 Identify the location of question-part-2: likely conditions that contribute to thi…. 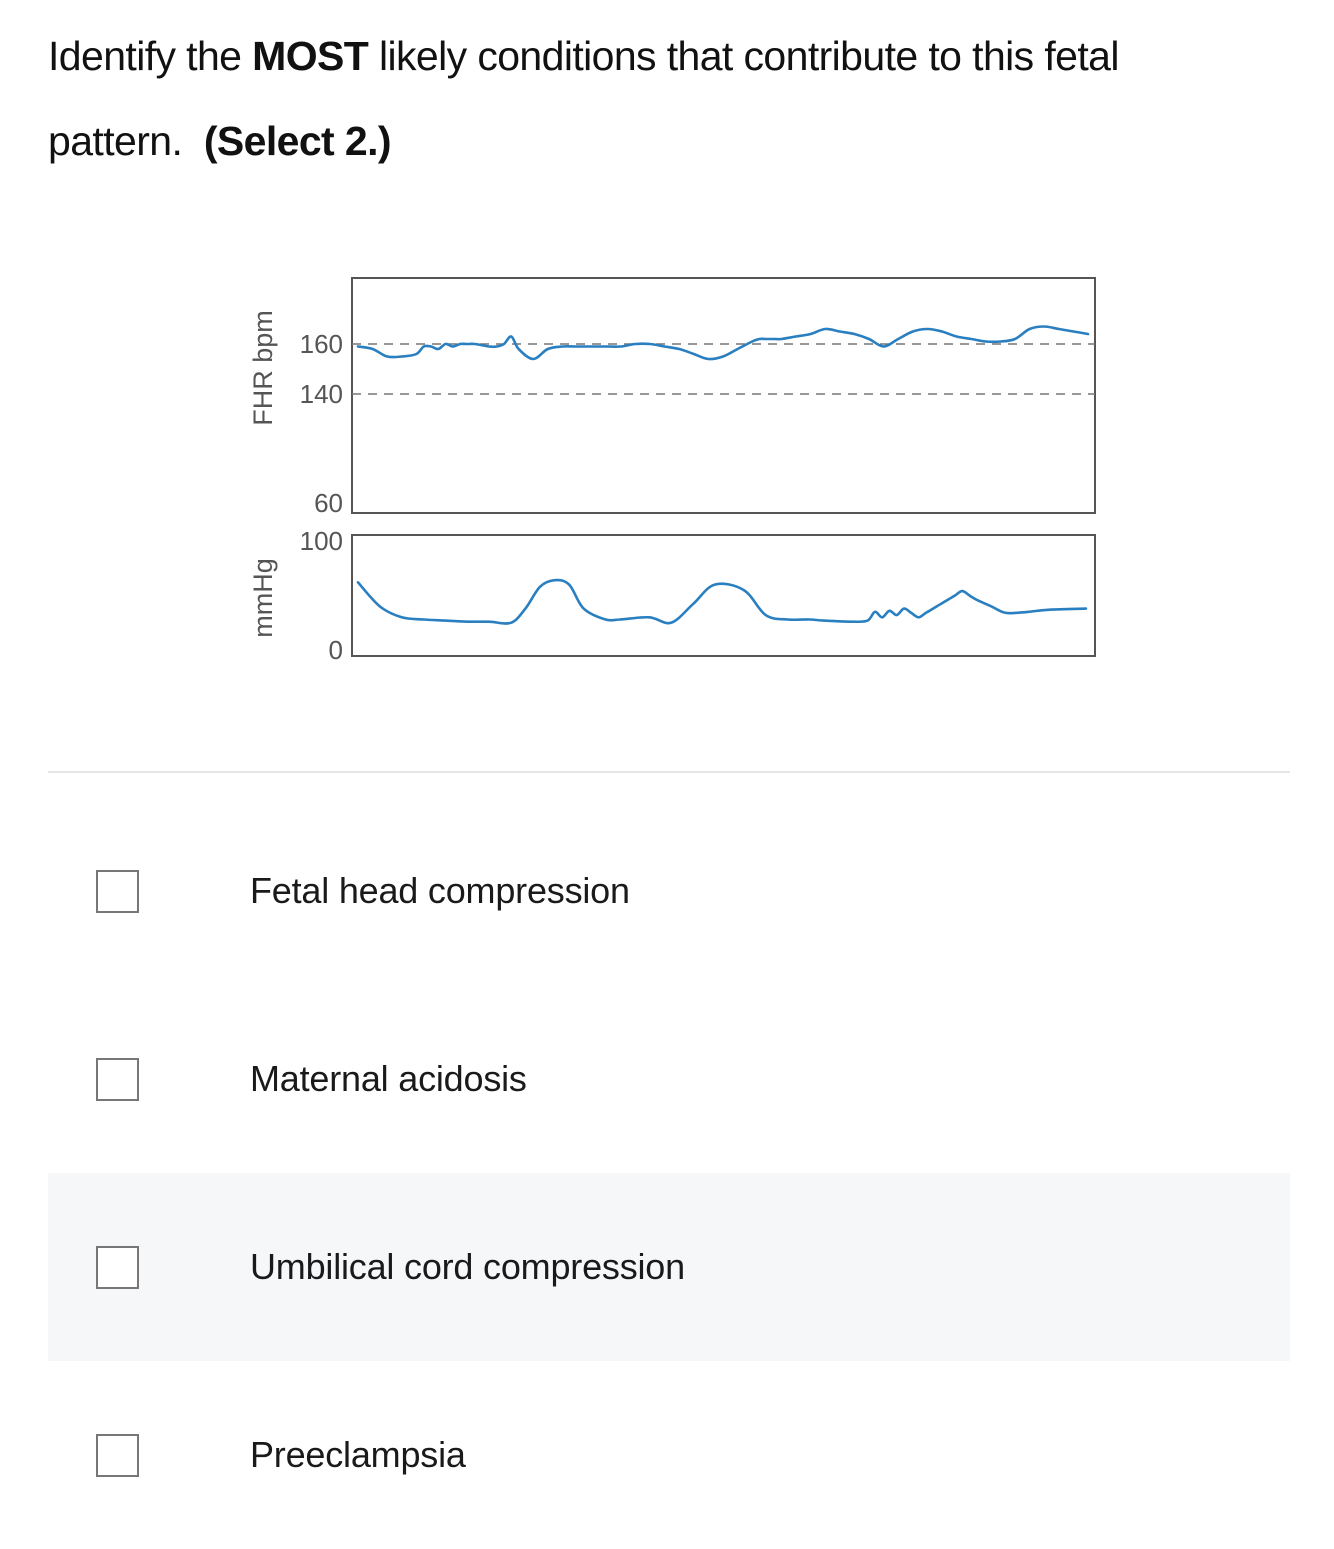
(583, 98).